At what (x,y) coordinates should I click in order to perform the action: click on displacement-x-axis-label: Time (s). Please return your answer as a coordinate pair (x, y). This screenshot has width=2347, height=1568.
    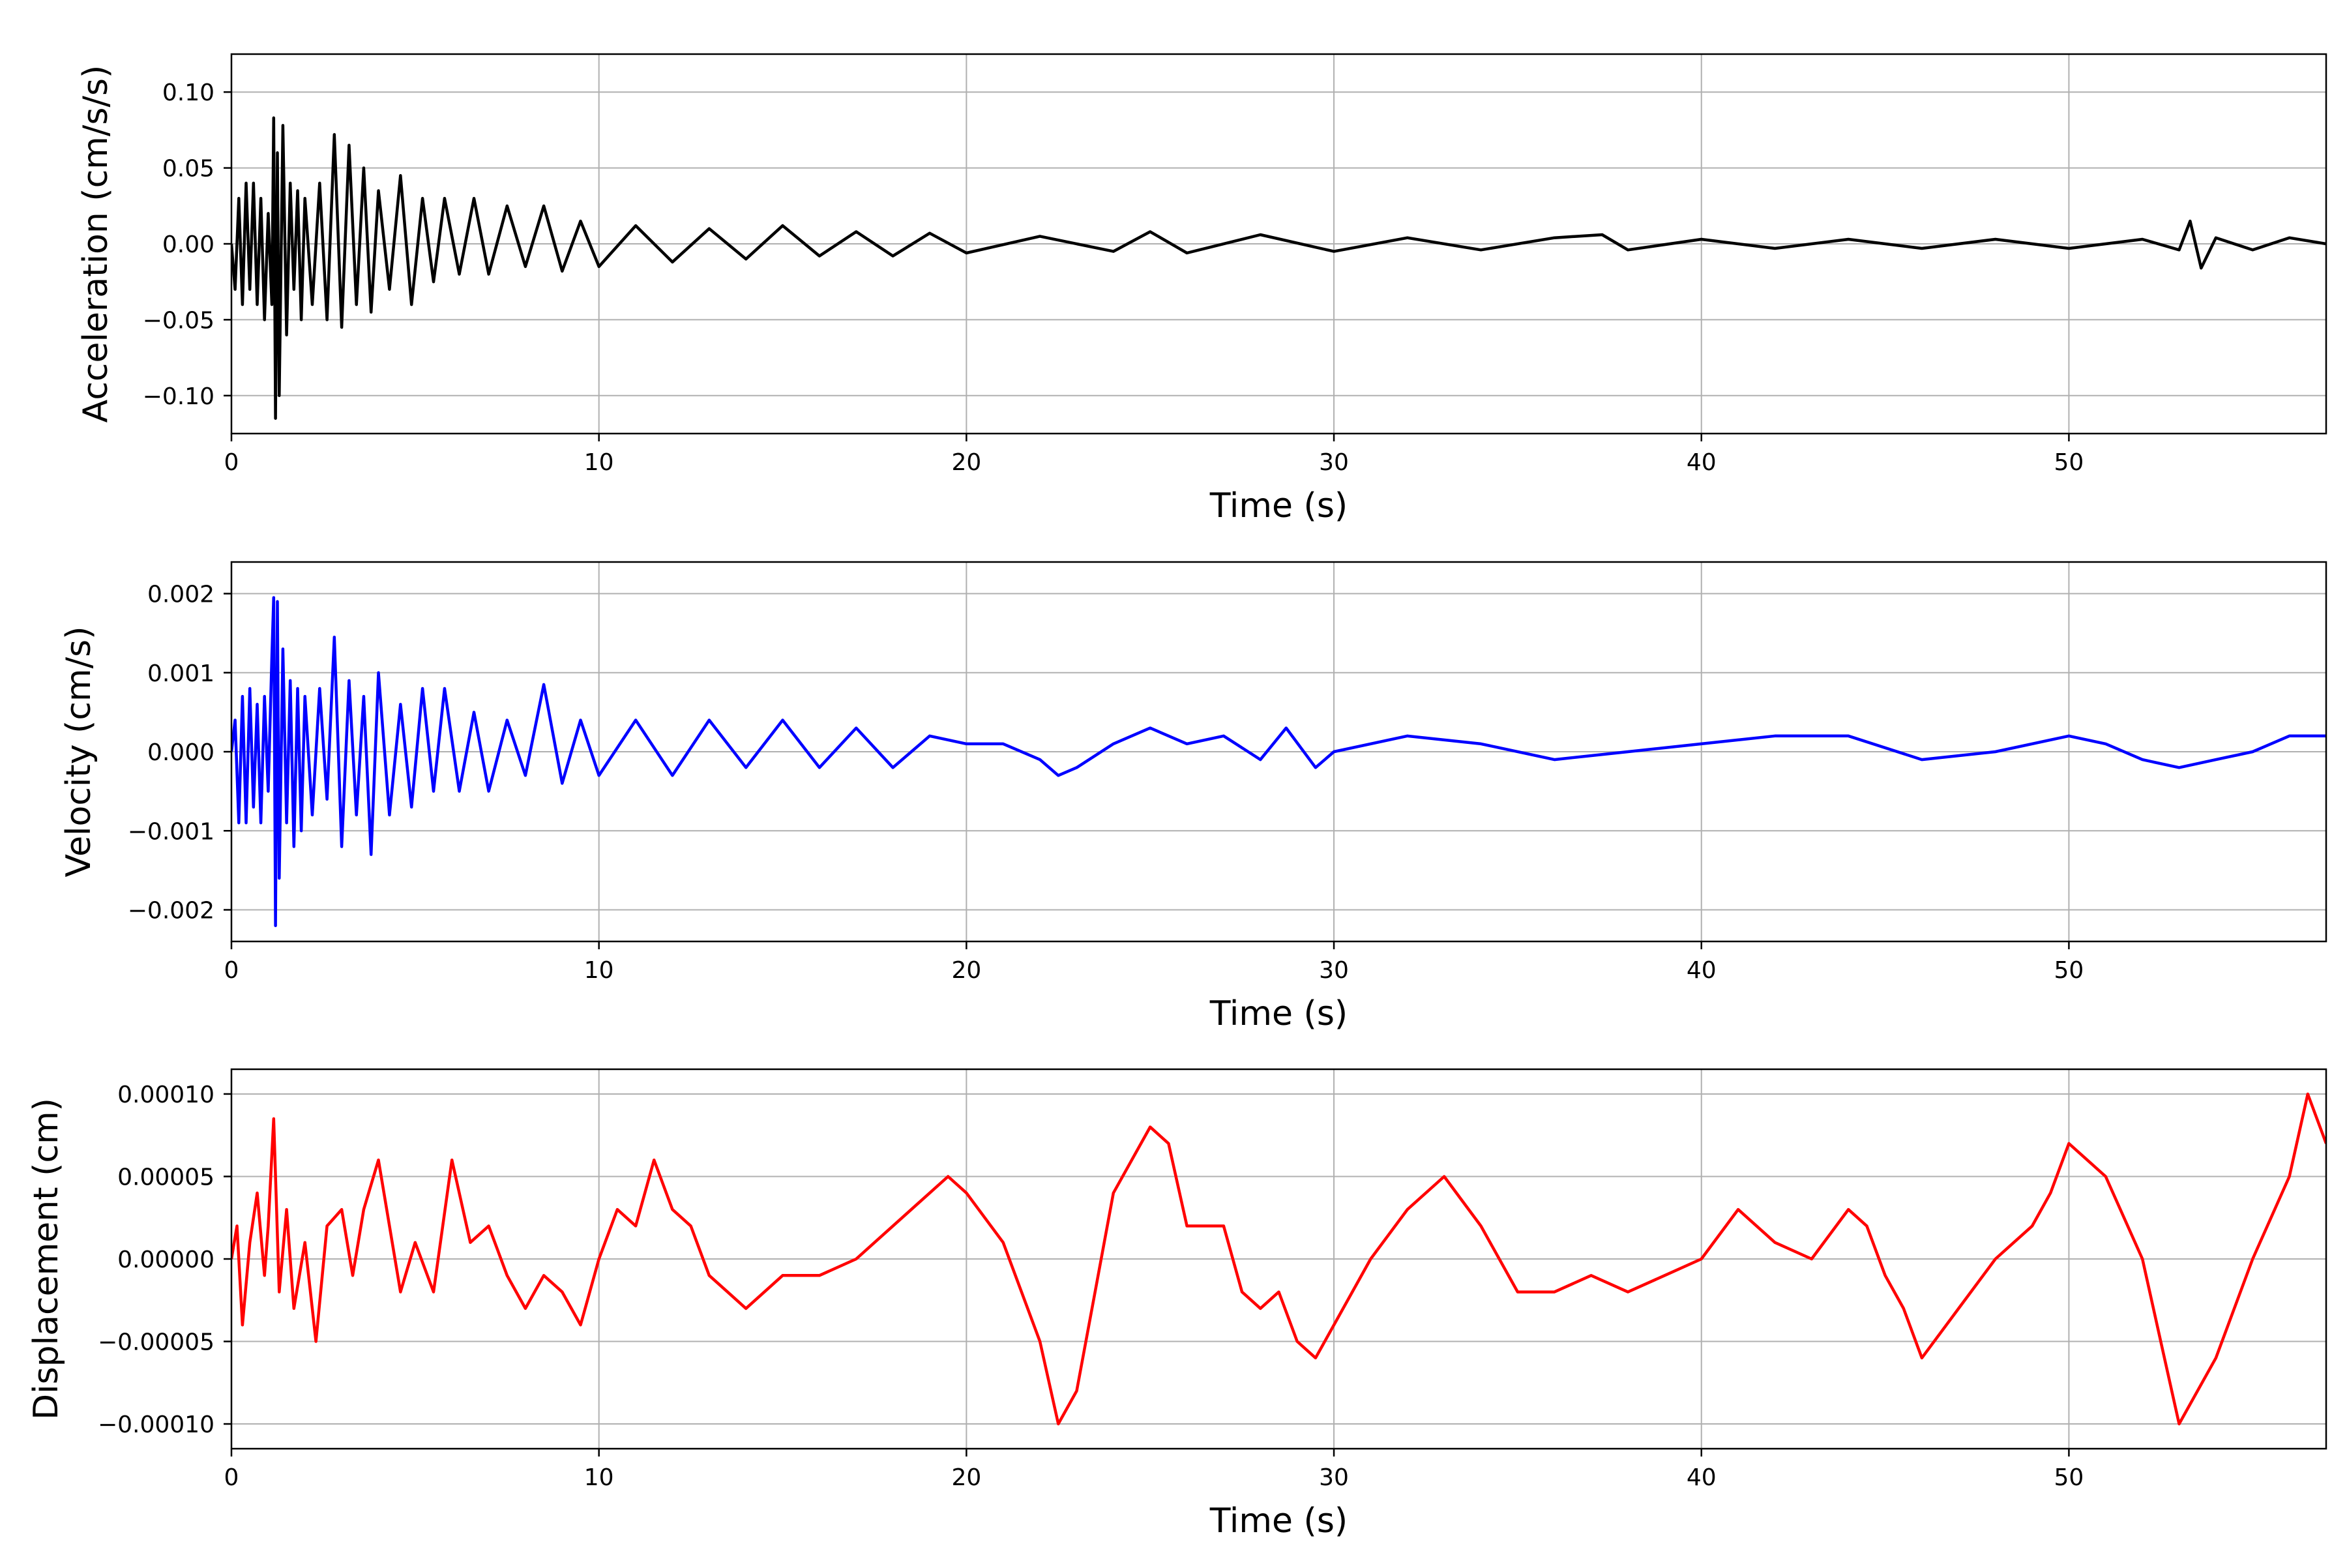
    Looking at the image, I should click on (1278, 1521).